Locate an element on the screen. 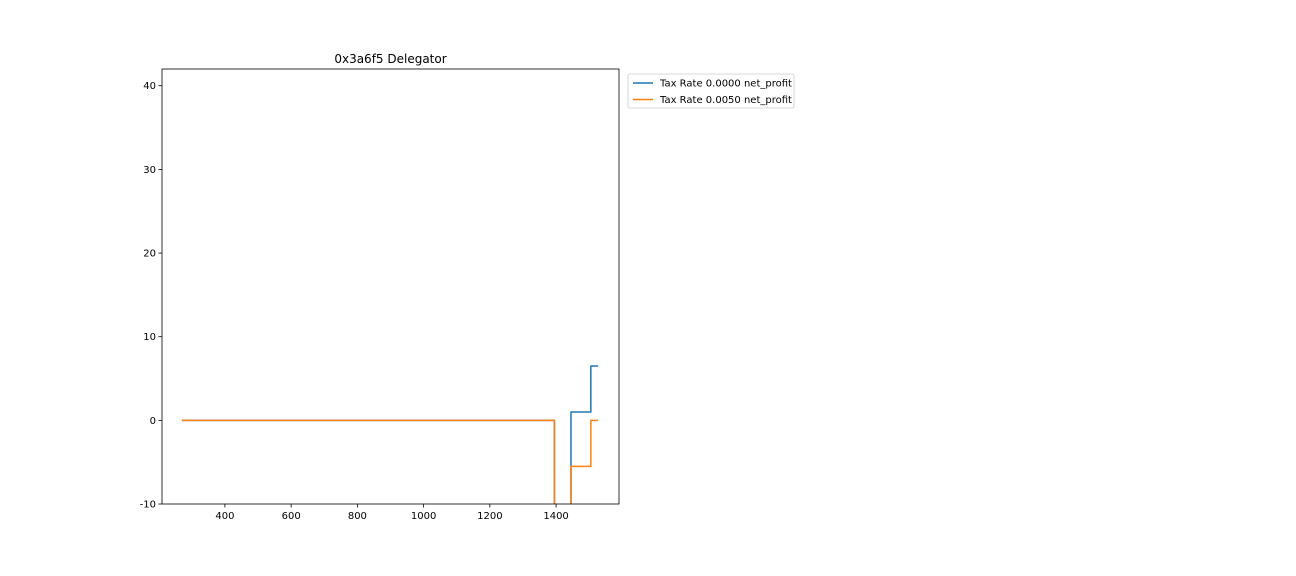 This screenshot has height=576, width=1296. legend-label: Tax Rate 0.0050 net_profit is located at coordinates (725, 100).